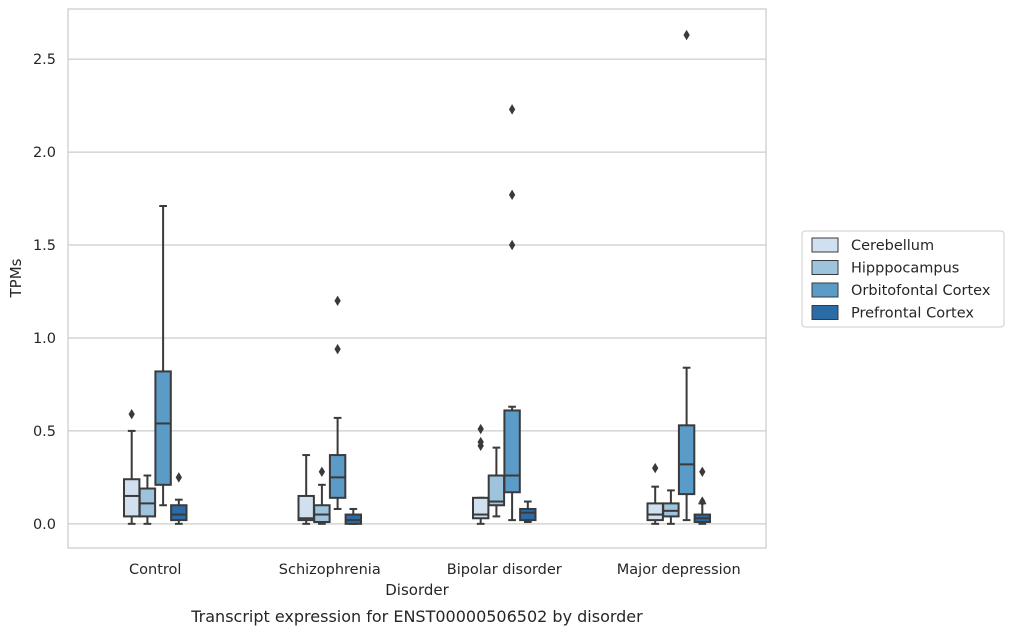 The height and width of the screenshot is (638, 1014). I want to click on y-tick-label: 1.0, so click(44, 339).